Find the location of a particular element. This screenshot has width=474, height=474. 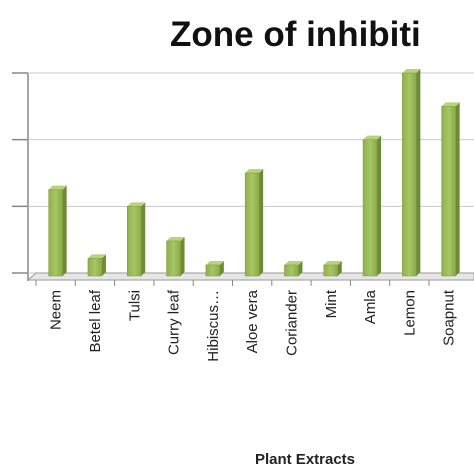

x-tick-label: Soapnut is located at coordinates (449, 317).